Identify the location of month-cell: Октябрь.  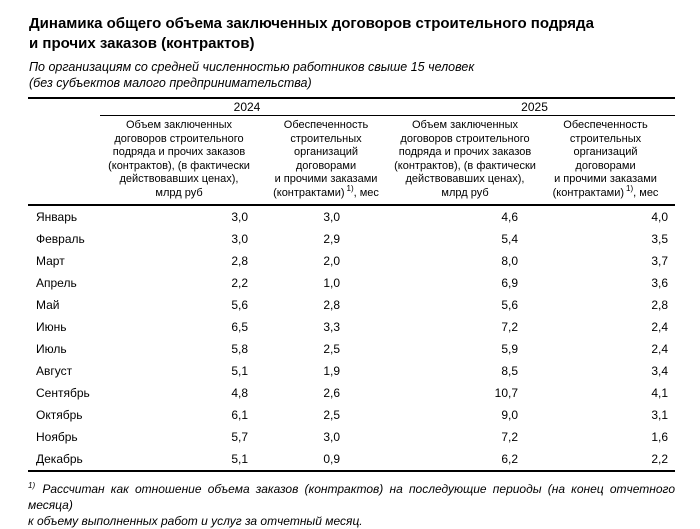
(59, 415).